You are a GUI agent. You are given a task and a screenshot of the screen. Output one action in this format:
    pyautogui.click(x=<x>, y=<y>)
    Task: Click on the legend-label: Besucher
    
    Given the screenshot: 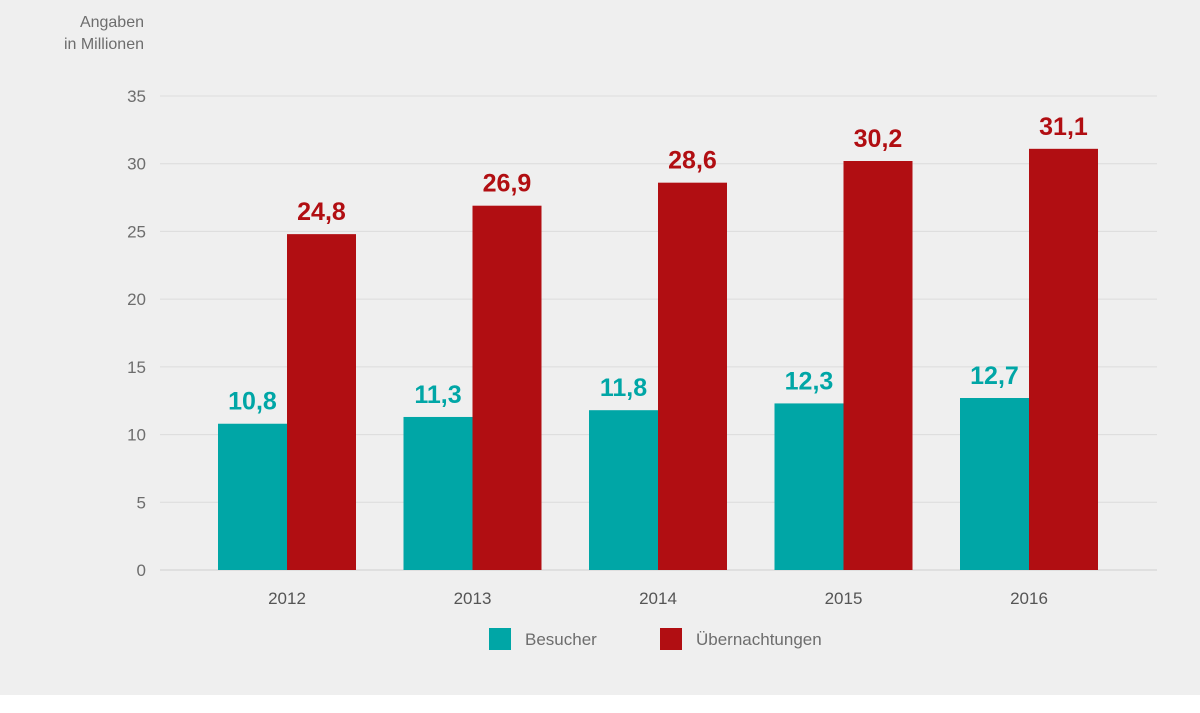 What is the action you would take?
    pyautogui.click(x=561, y=639)
    